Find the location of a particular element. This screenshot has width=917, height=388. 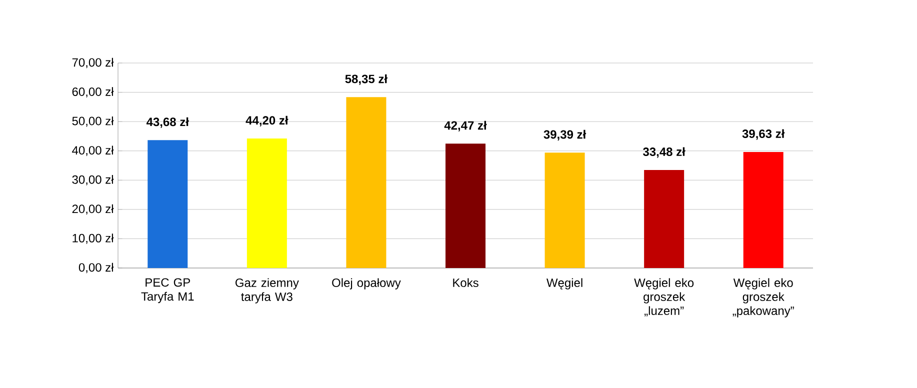

y-tick-label: 50,00 zł is located at coordinates (93, 121).